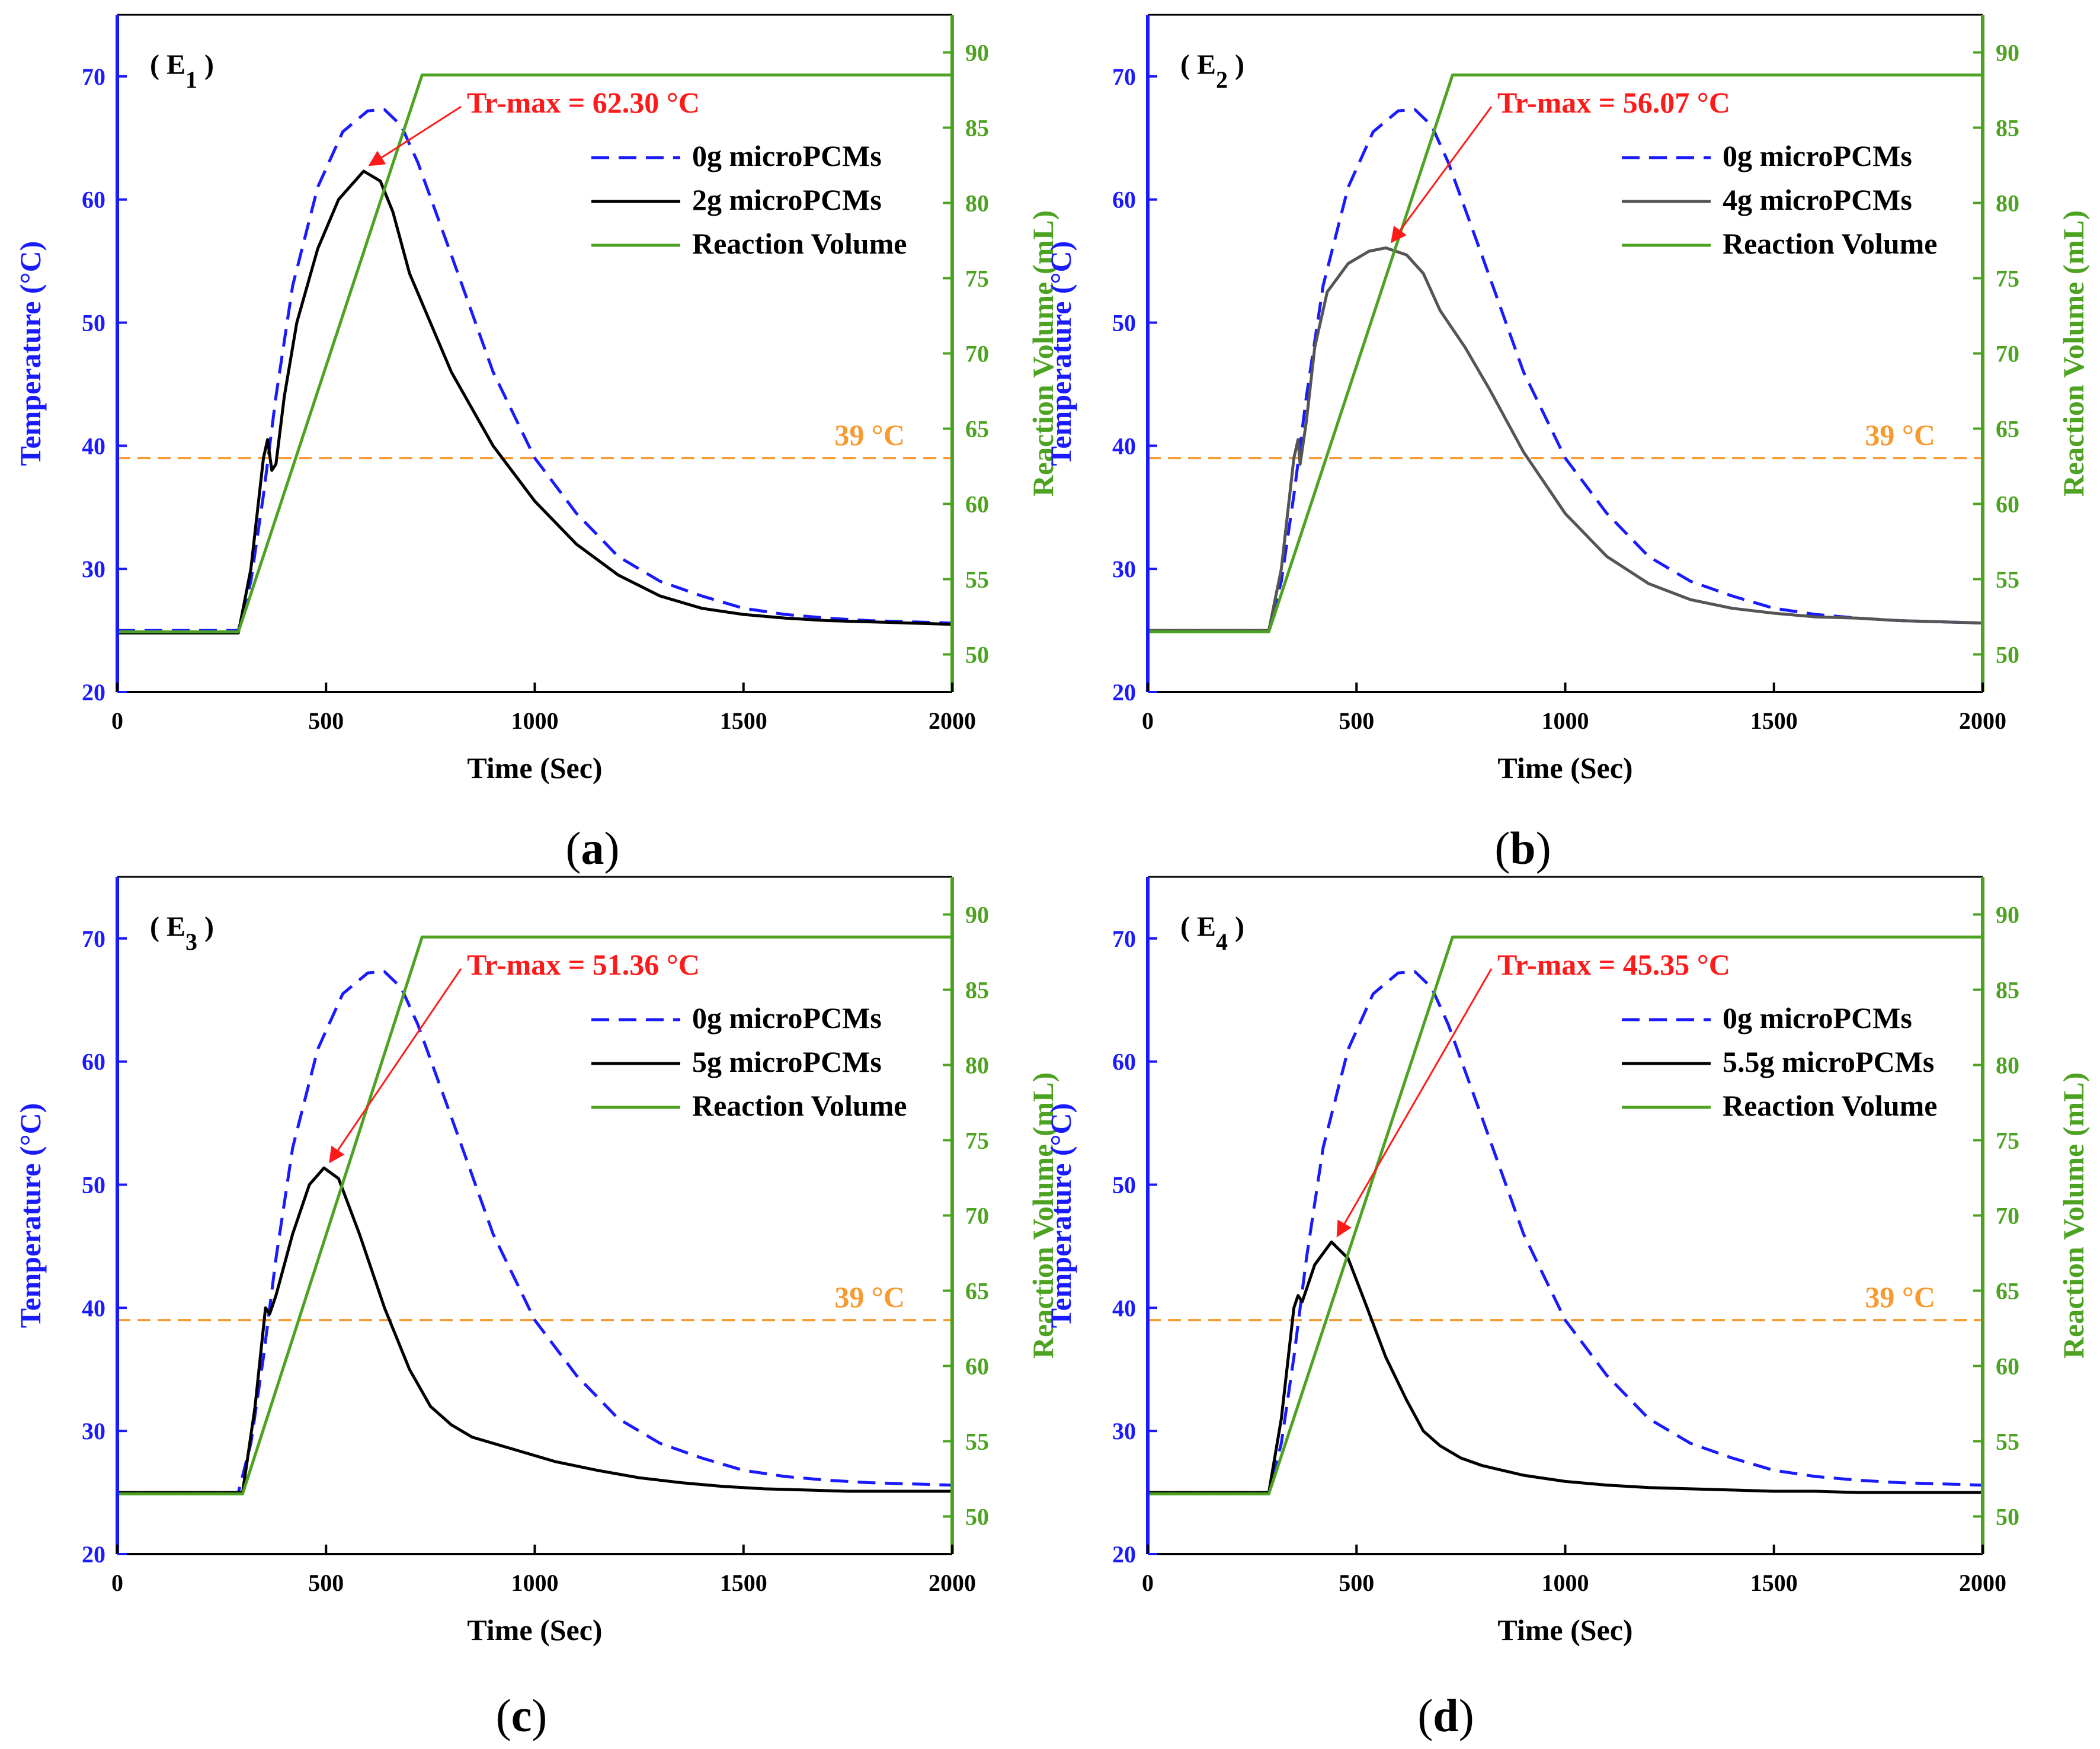 The image size is (2100, 1749). I want to click on x-tick-label: 2000, so click(952, 1583).